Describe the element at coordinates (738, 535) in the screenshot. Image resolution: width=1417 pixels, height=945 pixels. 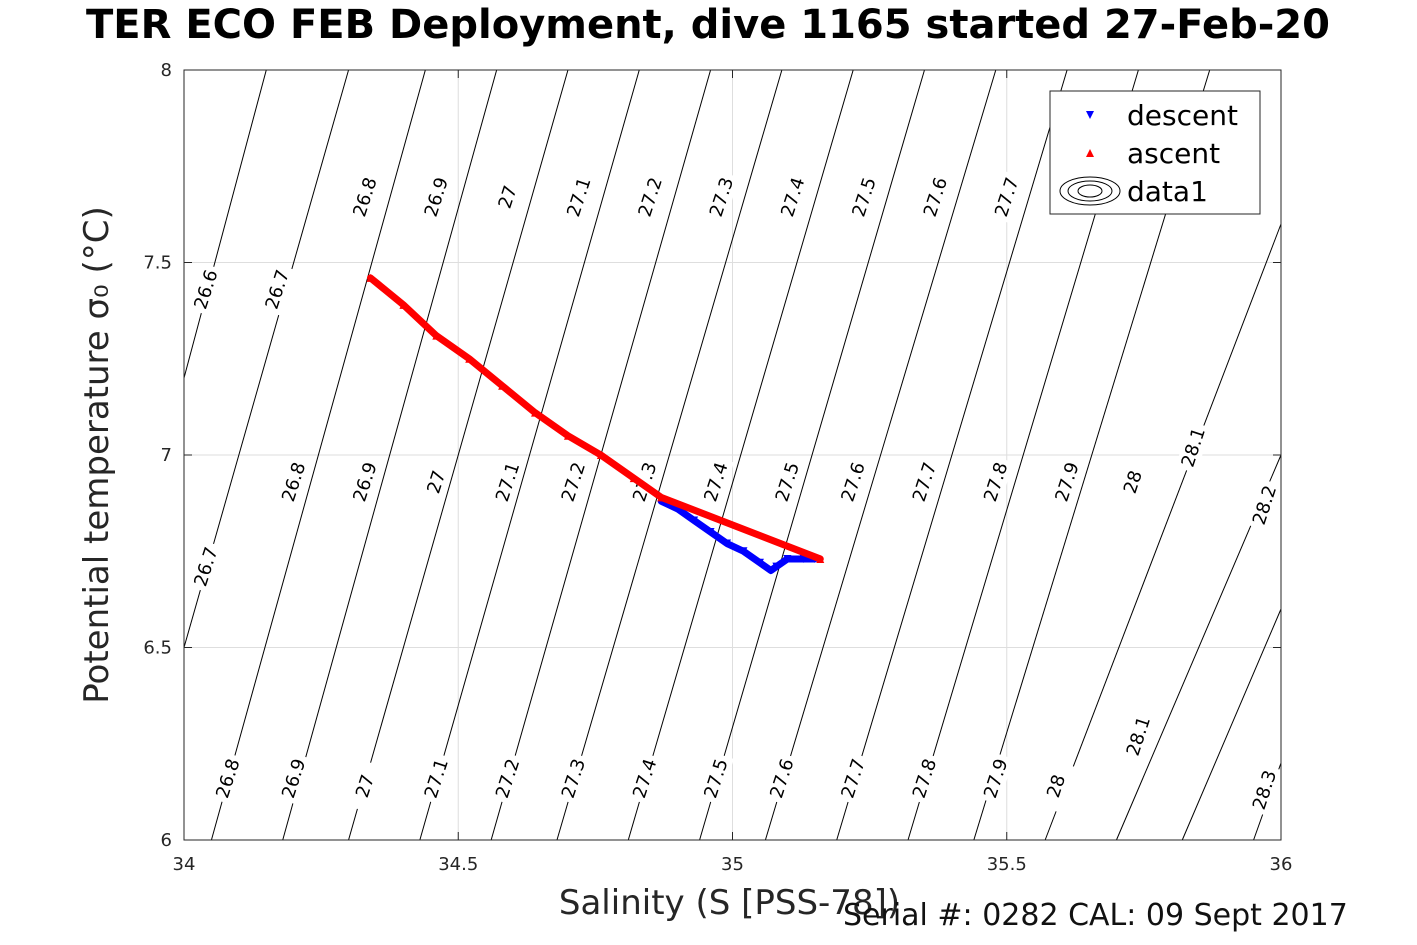
I see `descent-trace` at that location.